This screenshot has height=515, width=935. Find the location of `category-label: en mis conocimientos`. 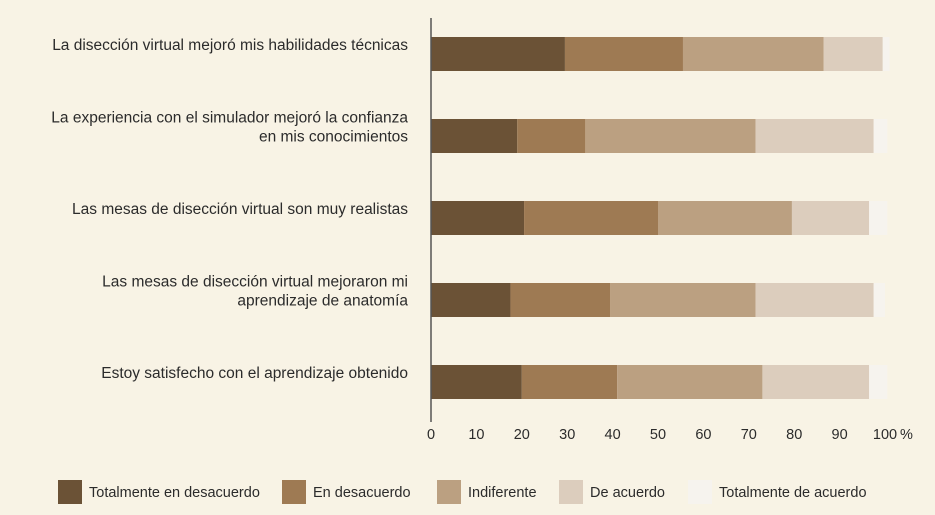

category-label: en mis conocimientos is located at coordinates (333, 137).